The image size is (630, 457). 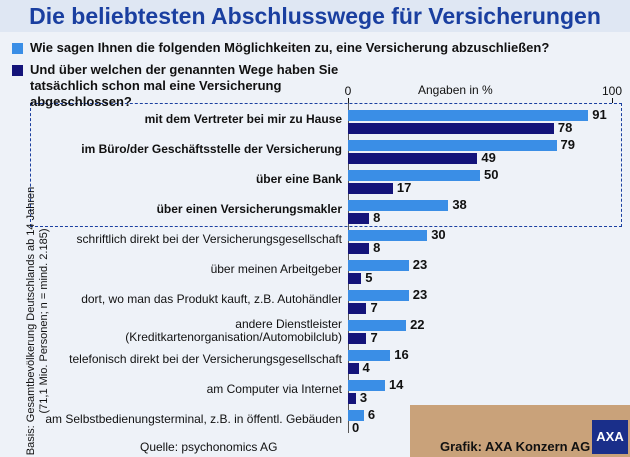 What do you see at coordinates (459, 204) in the screenshot?
I see `value-label: 38` at bounding box center [459, 204].